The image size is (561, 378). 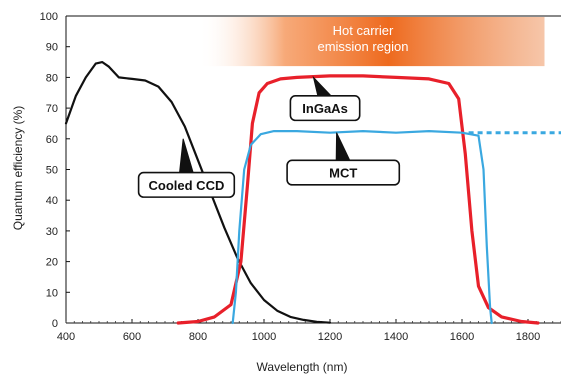 What do you see at coordinates (52, 232) in the screenshot?
I see `y-tick-label: 30` at bounding box center [52, 232].